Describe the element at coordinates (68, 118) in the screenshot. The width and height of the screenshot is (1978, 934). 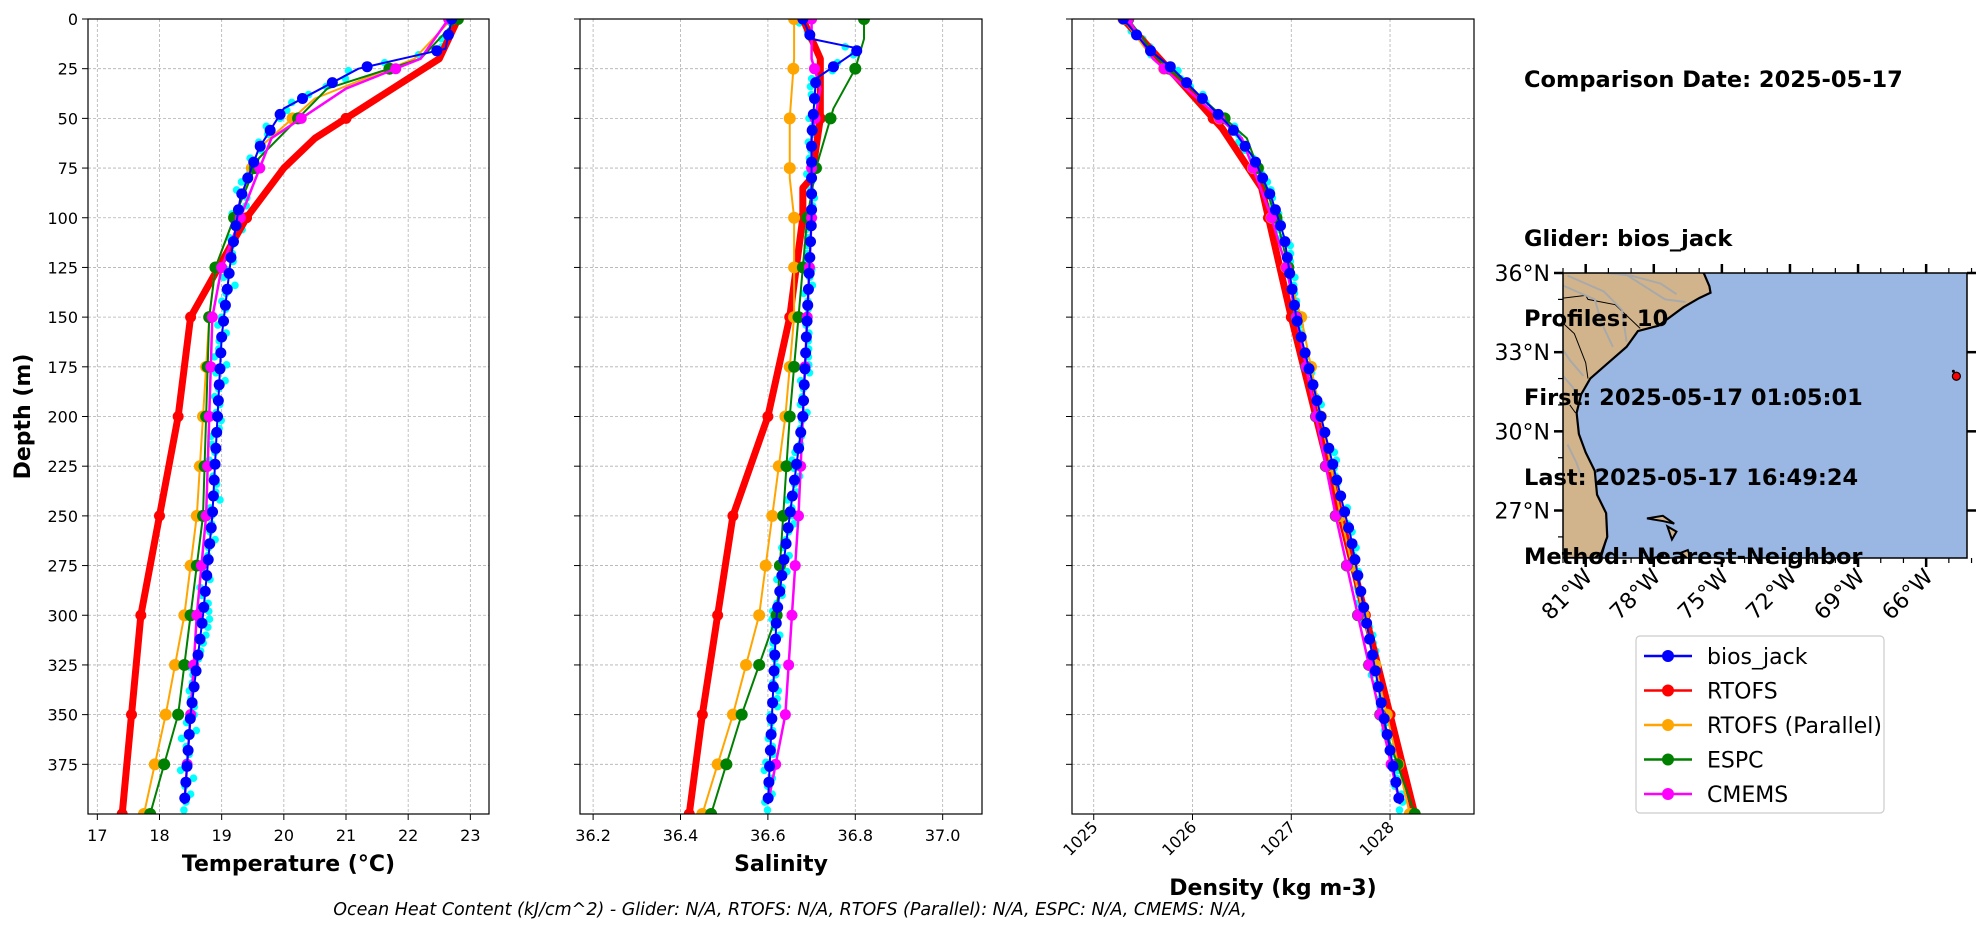
I see `y-tick-label: 50` at that location.